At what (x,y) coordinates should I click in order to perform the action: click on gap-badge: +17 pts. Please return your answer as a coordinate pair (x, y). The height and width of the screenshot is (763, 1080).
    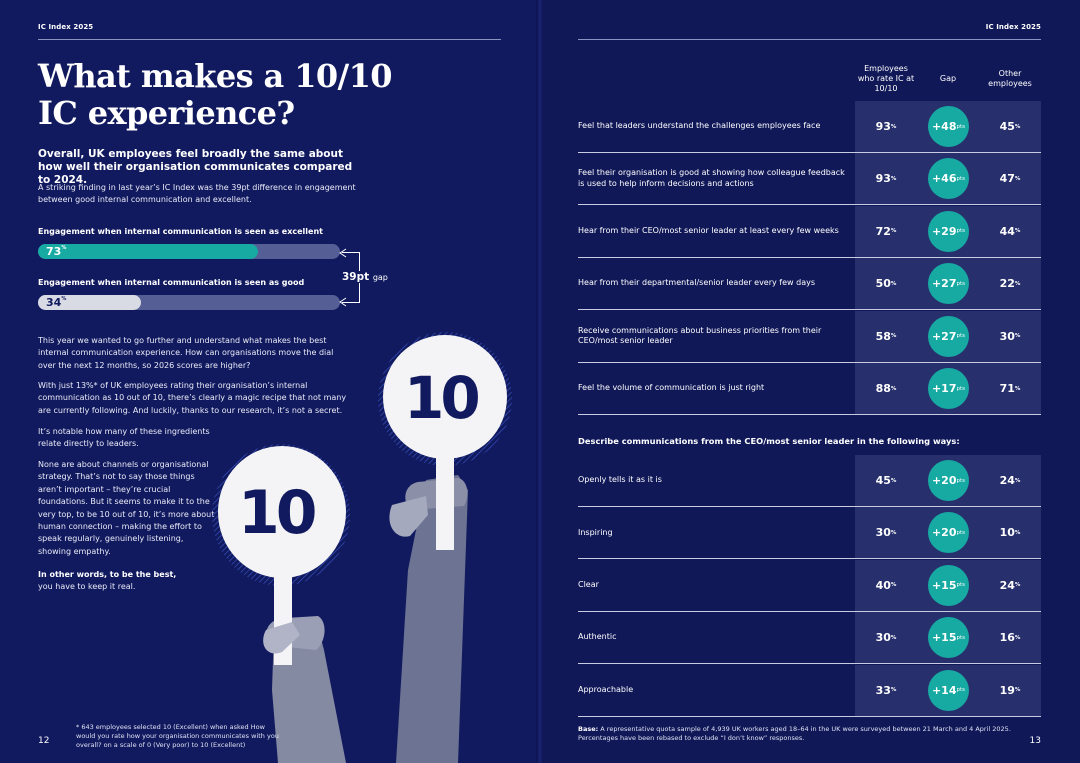
    Looking at the image, I should click on (948, 388).